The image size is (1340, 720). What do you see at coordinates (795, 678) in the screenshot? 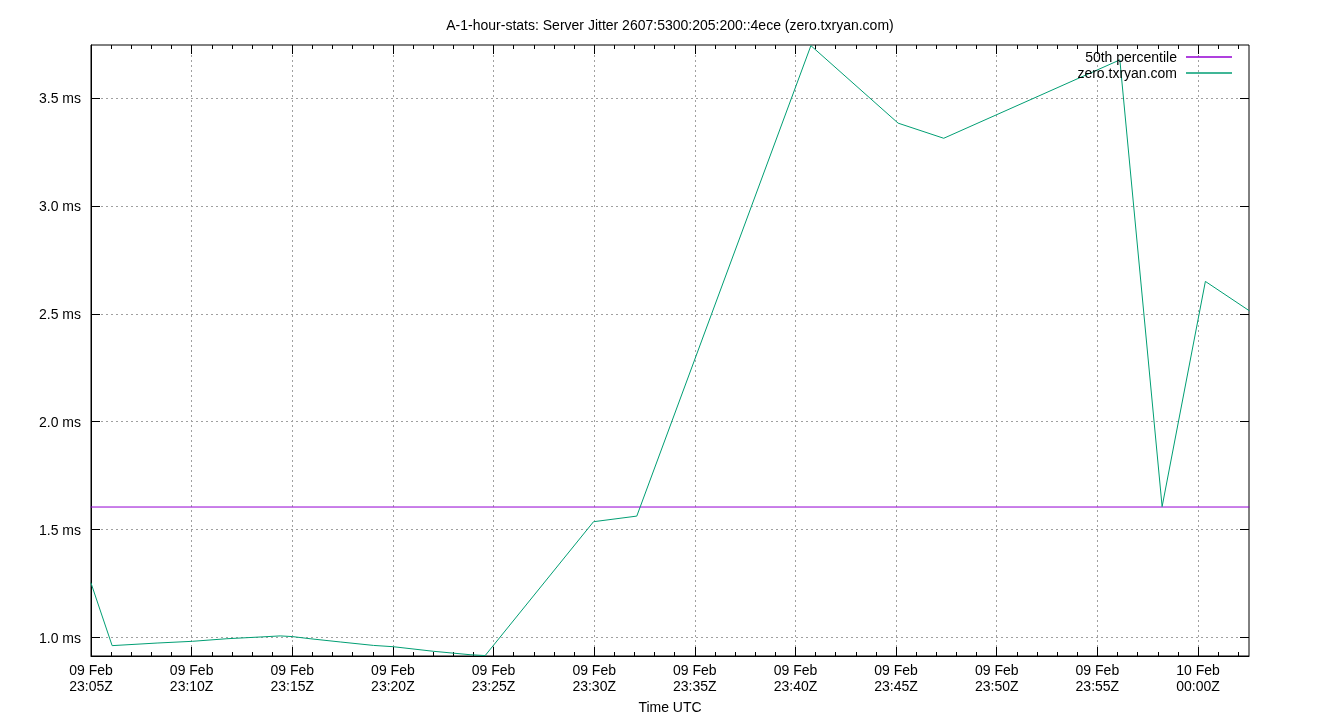
I see `x-tick-label: 09 Feb 23:40Z` at bounding box center [795, 678].